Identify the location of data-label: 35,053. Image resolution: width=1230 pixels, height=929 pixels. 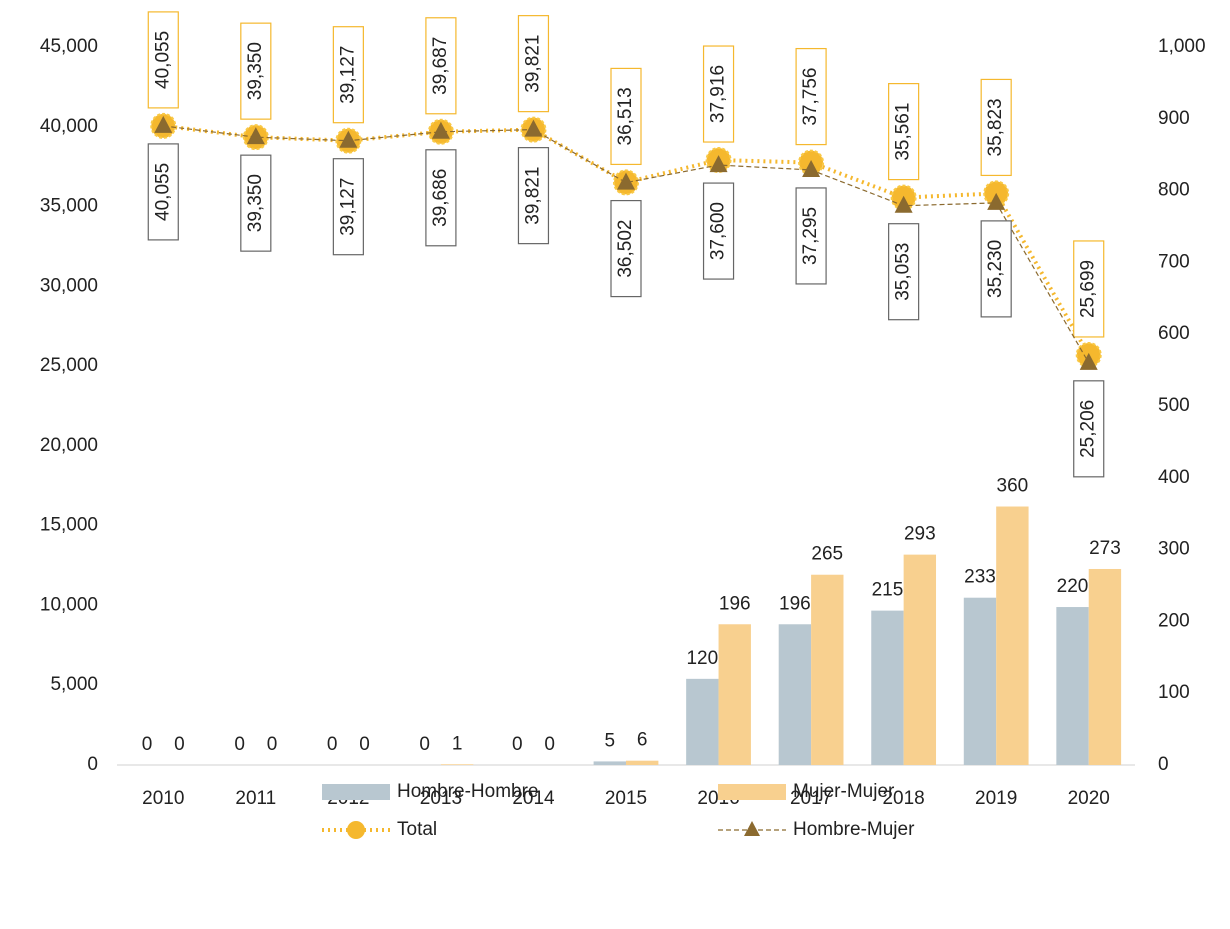
(903, 272).